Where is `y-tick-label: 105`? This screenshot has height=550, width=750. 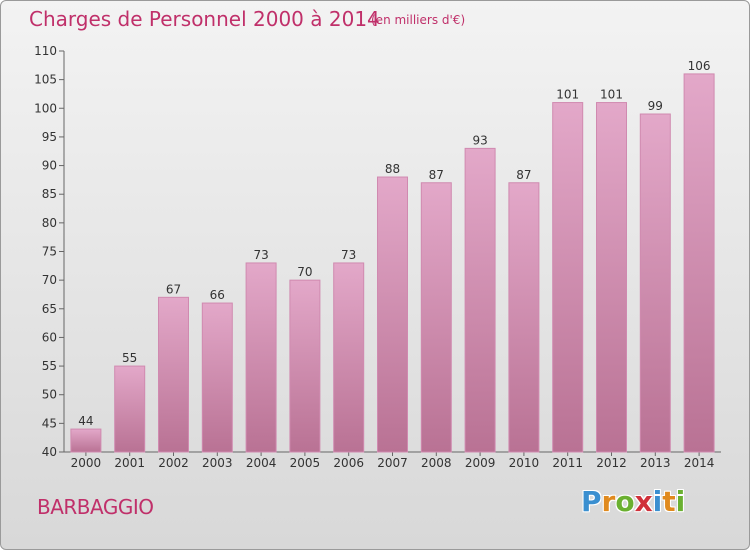 y-tick-label: 105 is located at coordinates (45, 80).